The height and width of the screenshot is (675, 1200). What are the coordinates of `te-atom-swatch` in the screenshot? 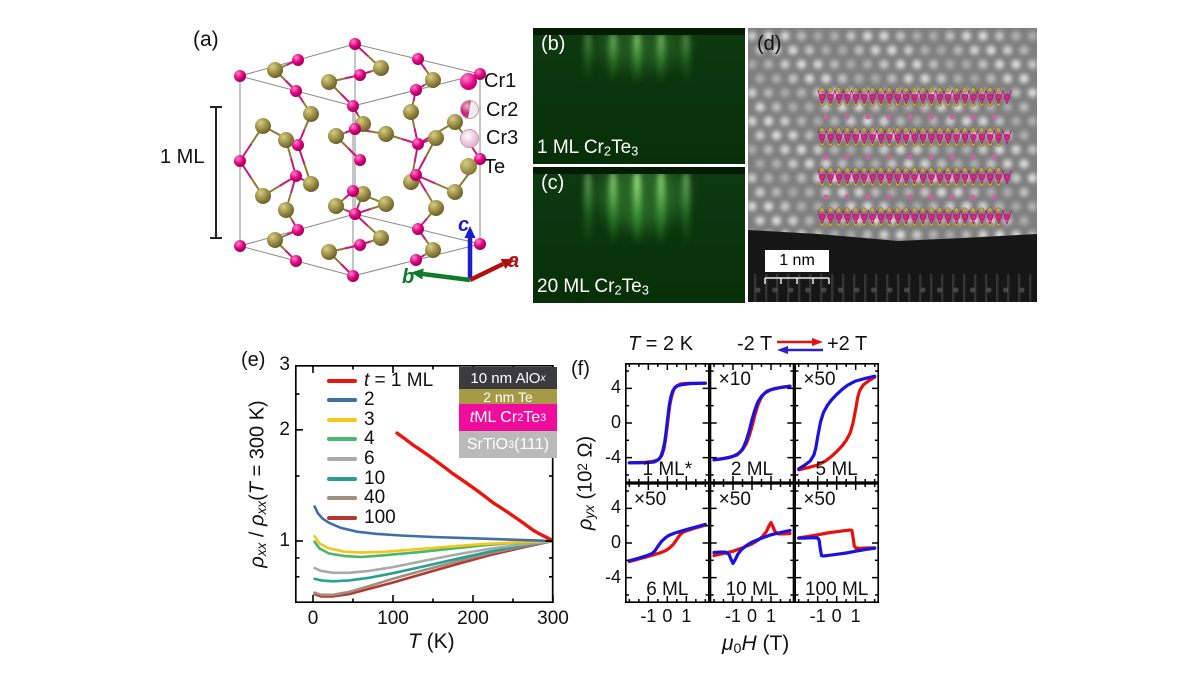 It's located at (468, 166).